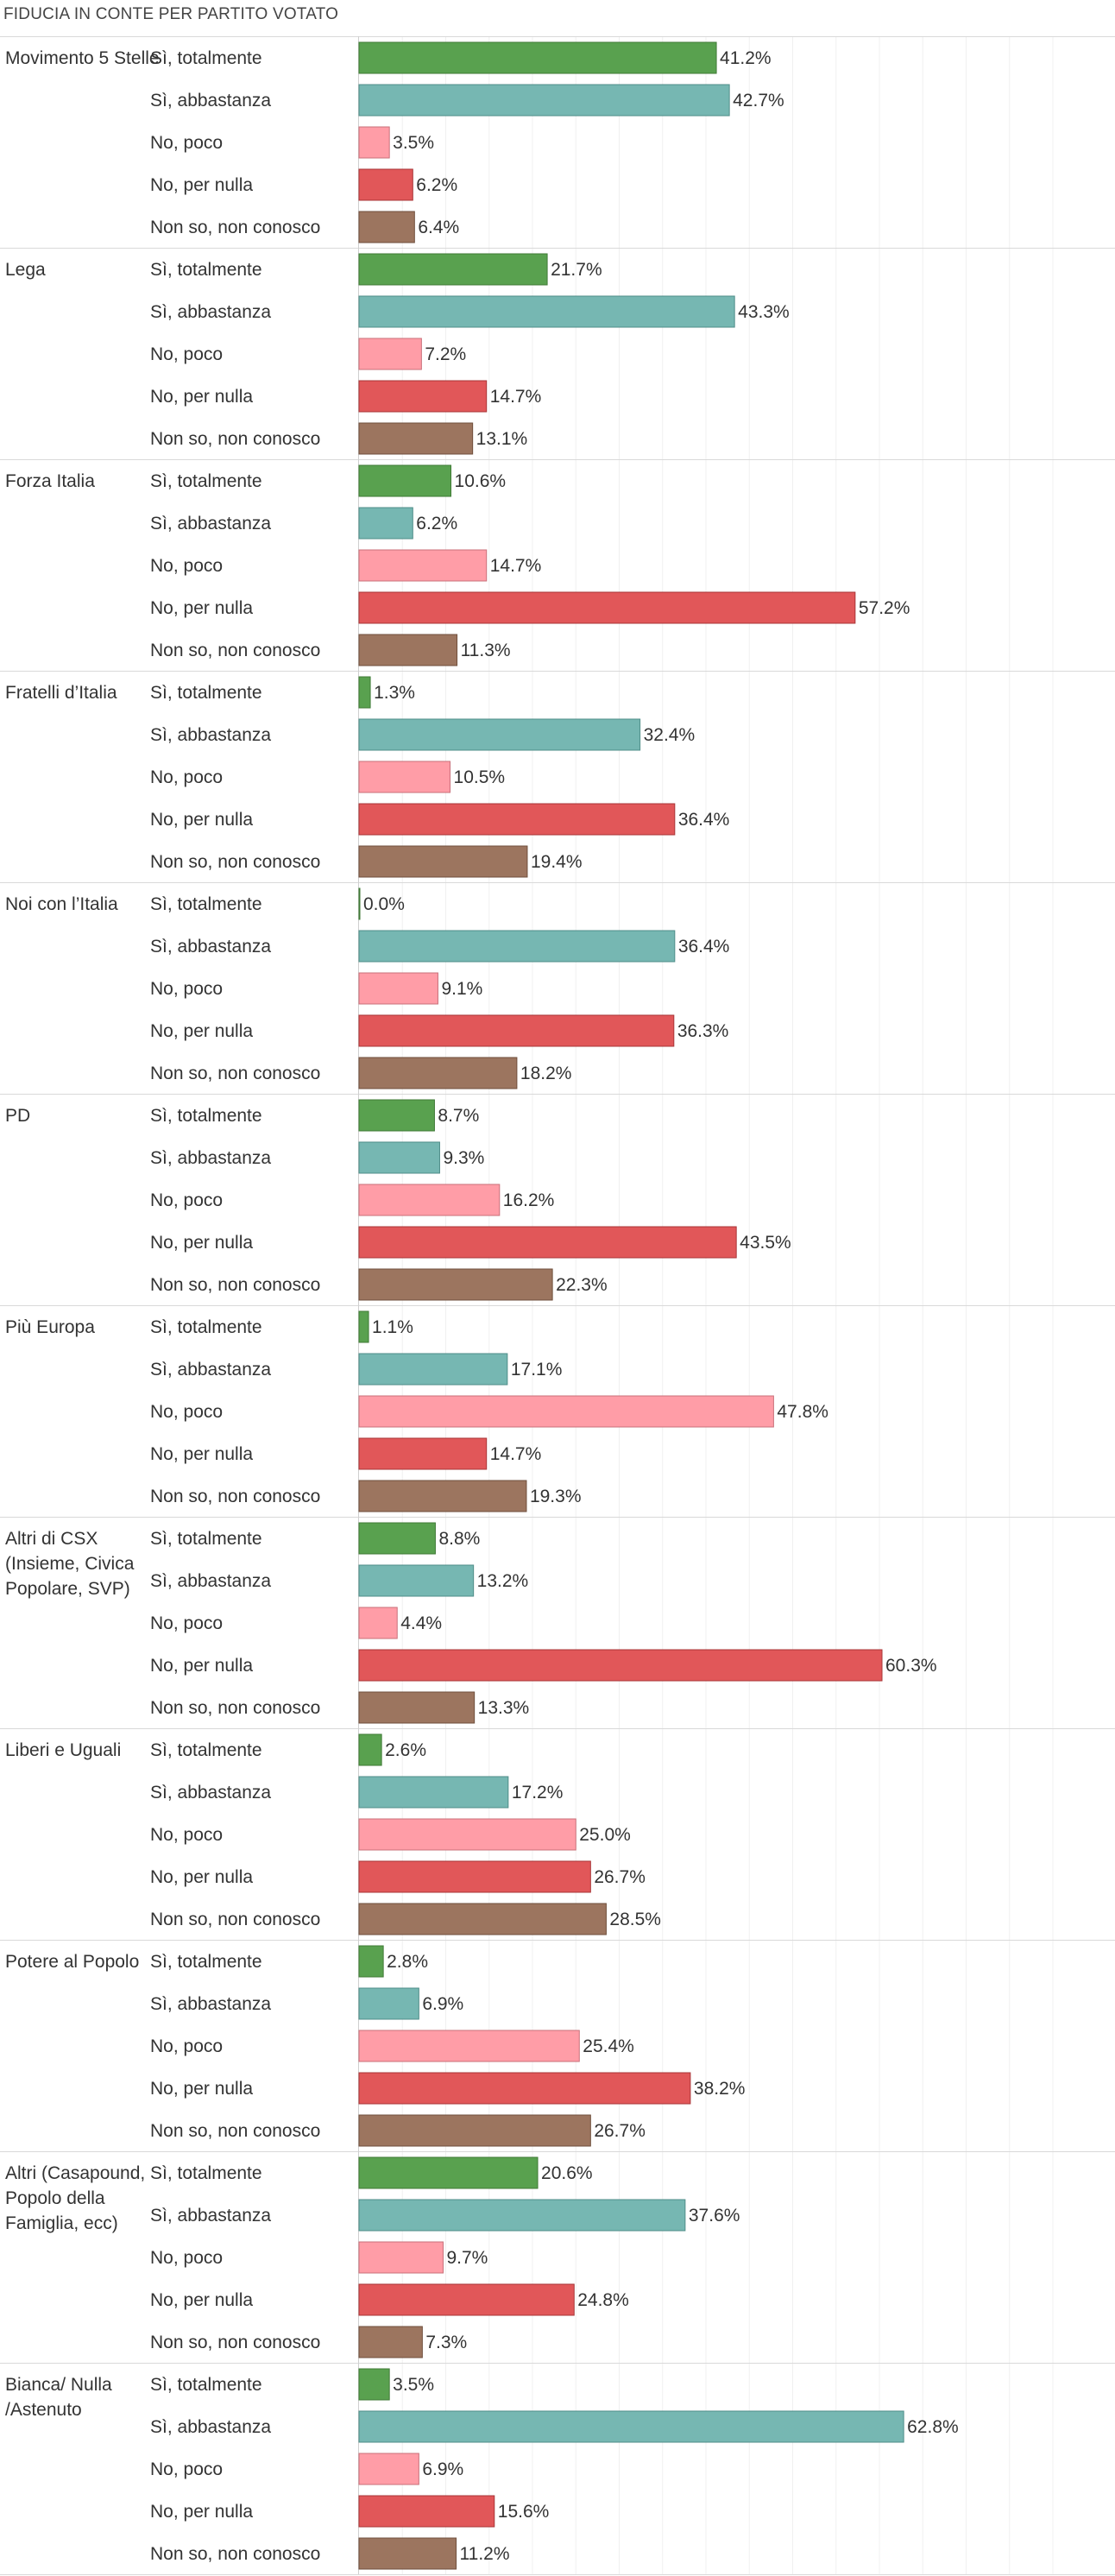 The height and width of the screenshot is (2576, 1115). Describe the element at coordinates (61, 693) in the screenshot. I see `party-label: Fratelli d’Italia` at that location.